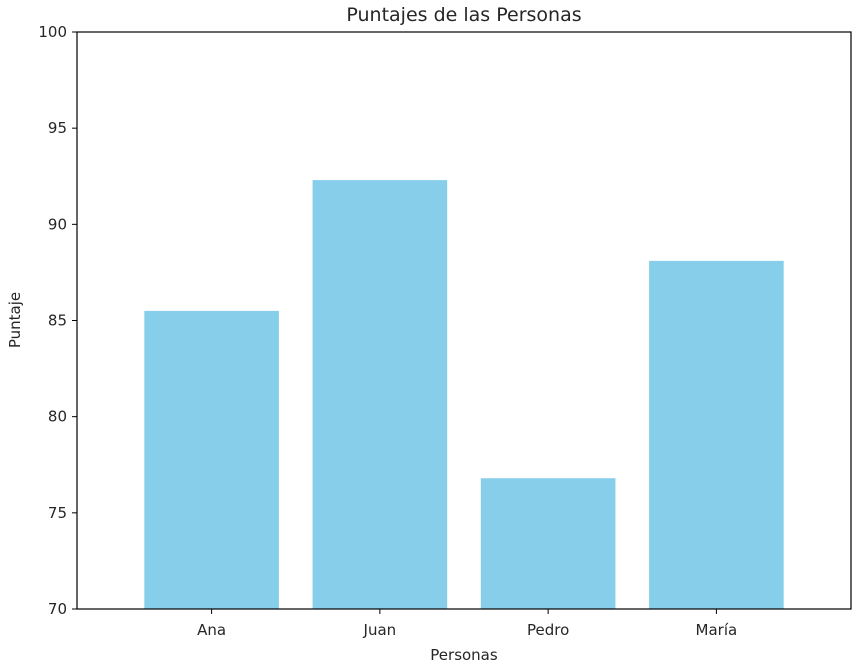 This screenshot has width=858, height=667. What do you see at coordinates (211, 630) in the screenshot?
I see `x-tick-label: Ana` at bounding box center [211, 630].